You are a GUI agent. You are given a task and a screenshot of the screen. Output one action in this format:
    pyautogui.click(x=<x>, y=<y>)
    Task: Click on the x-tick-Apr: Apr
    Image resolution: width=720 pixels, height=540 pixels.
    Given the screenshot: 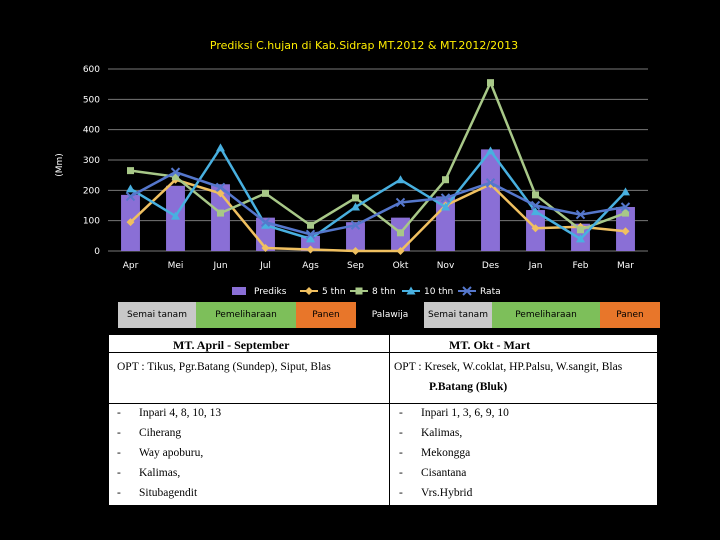 What is the action you would take?
    pyautogui.click(x=131, y=266)
    